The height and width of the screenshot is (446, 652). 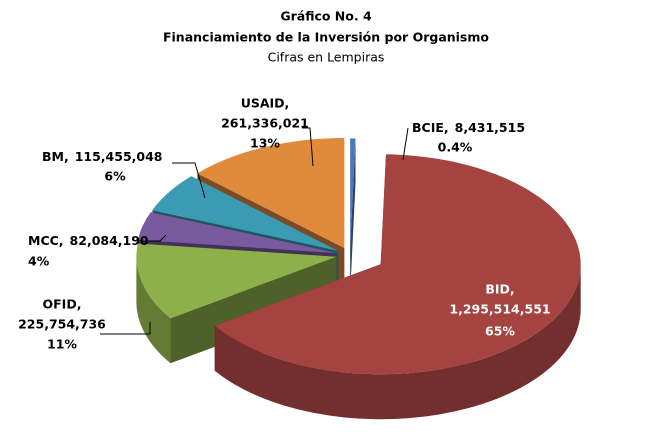 What do you see at coordinates (62, 324) in the screenshot?
I see `value-label: 225,754,736` at bounding box center [62, 324].